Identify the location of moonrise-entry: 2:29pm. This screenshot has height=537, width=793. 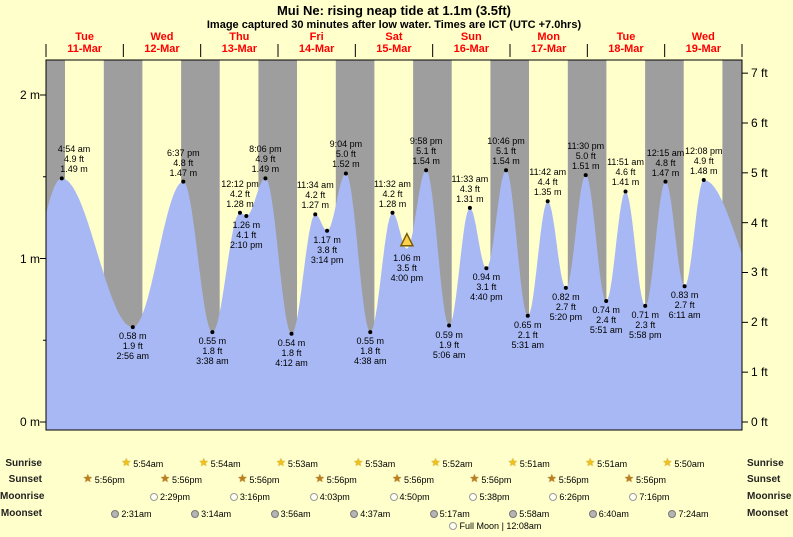
(170, 496).